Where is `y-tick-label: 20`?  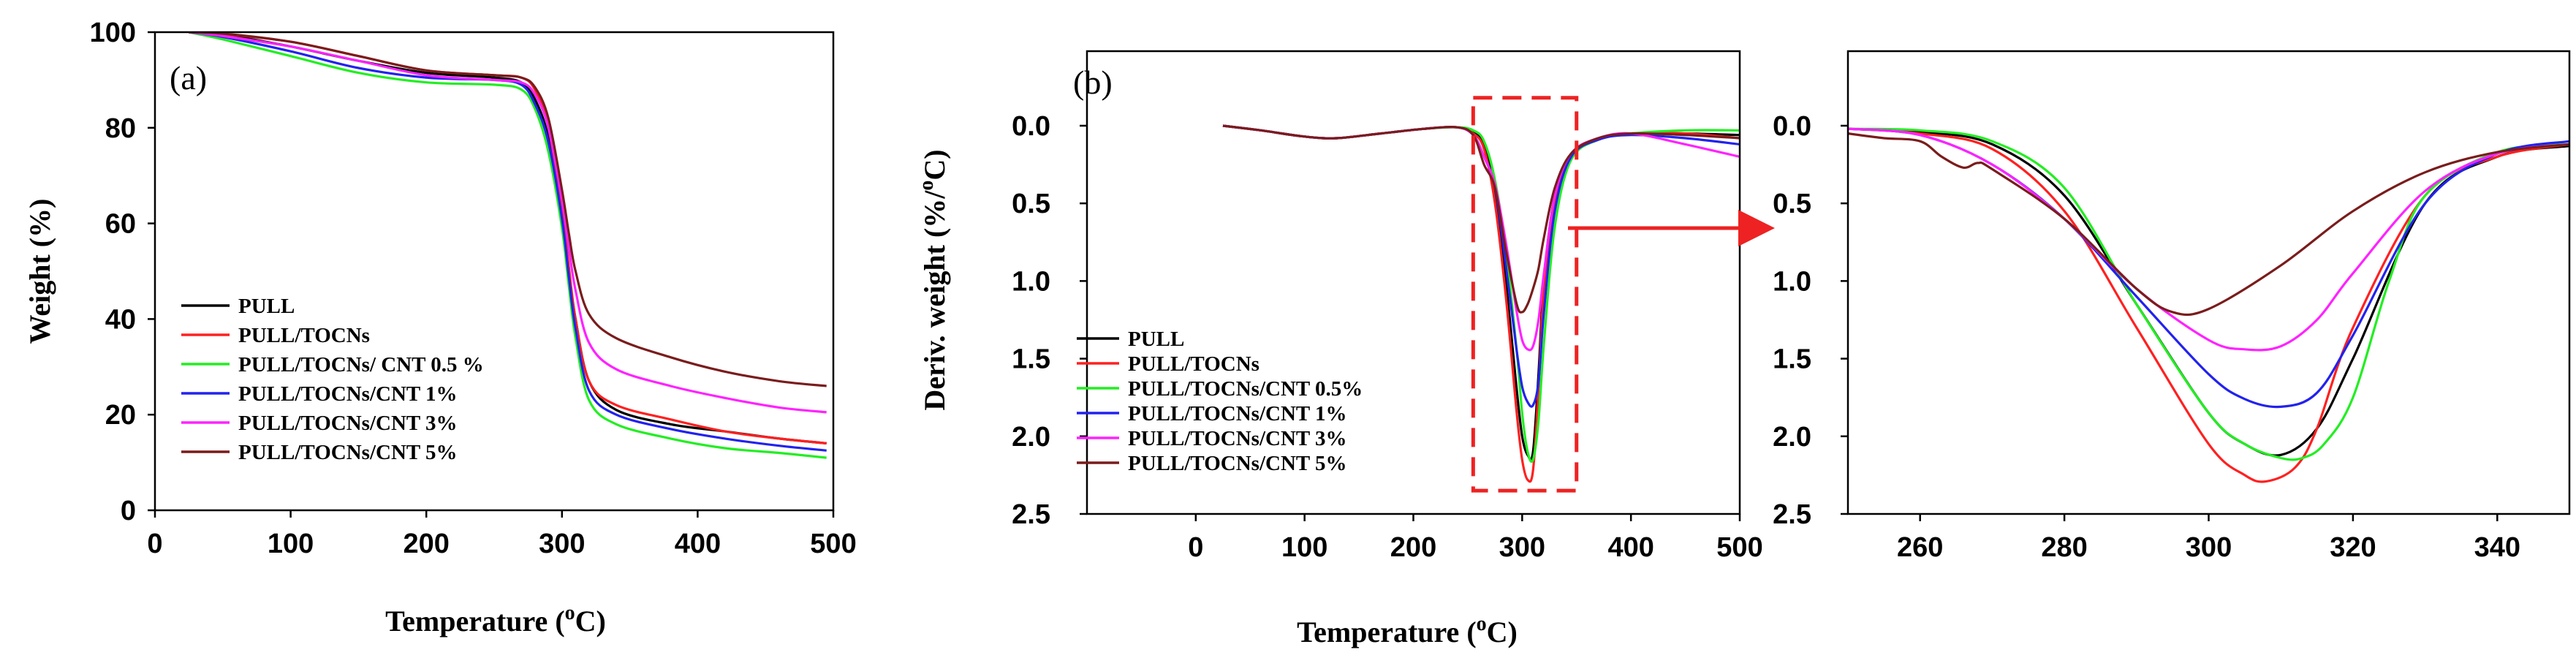
y-tick-label: 20 is located at coordinates (120, 416).